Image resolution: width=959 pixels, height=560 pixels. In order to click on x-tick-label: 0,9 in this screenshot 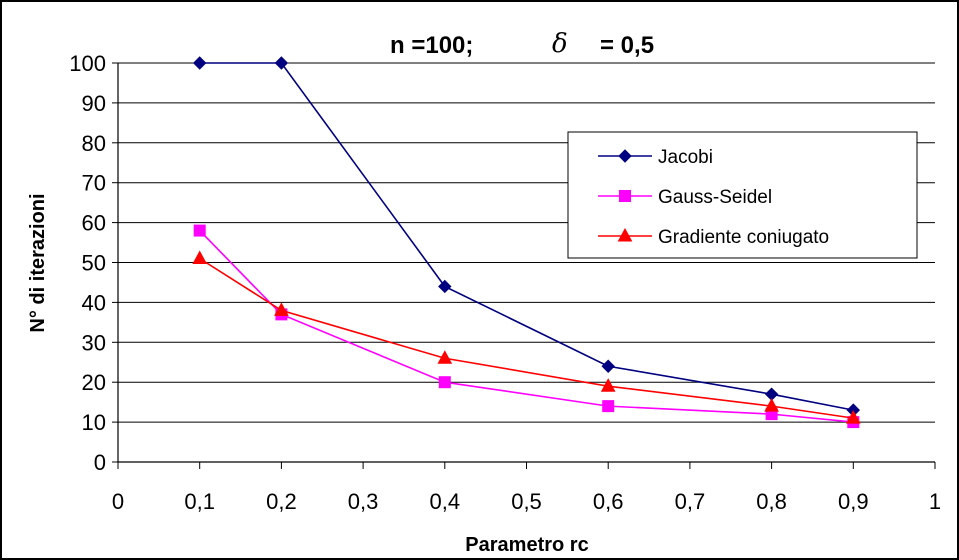, I will do `click(853, 501)`.